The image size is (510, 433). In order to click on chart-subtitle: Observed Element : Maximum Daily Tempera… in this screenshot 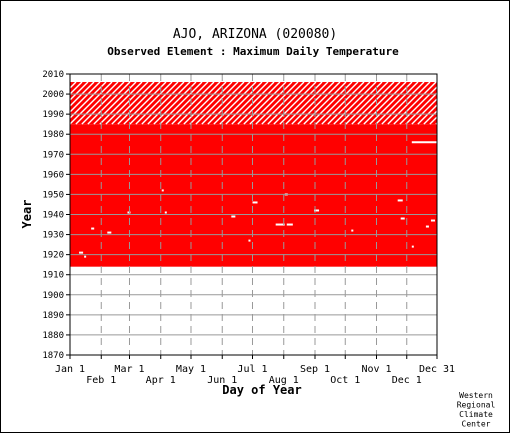, I will do `click(253, 51)`.